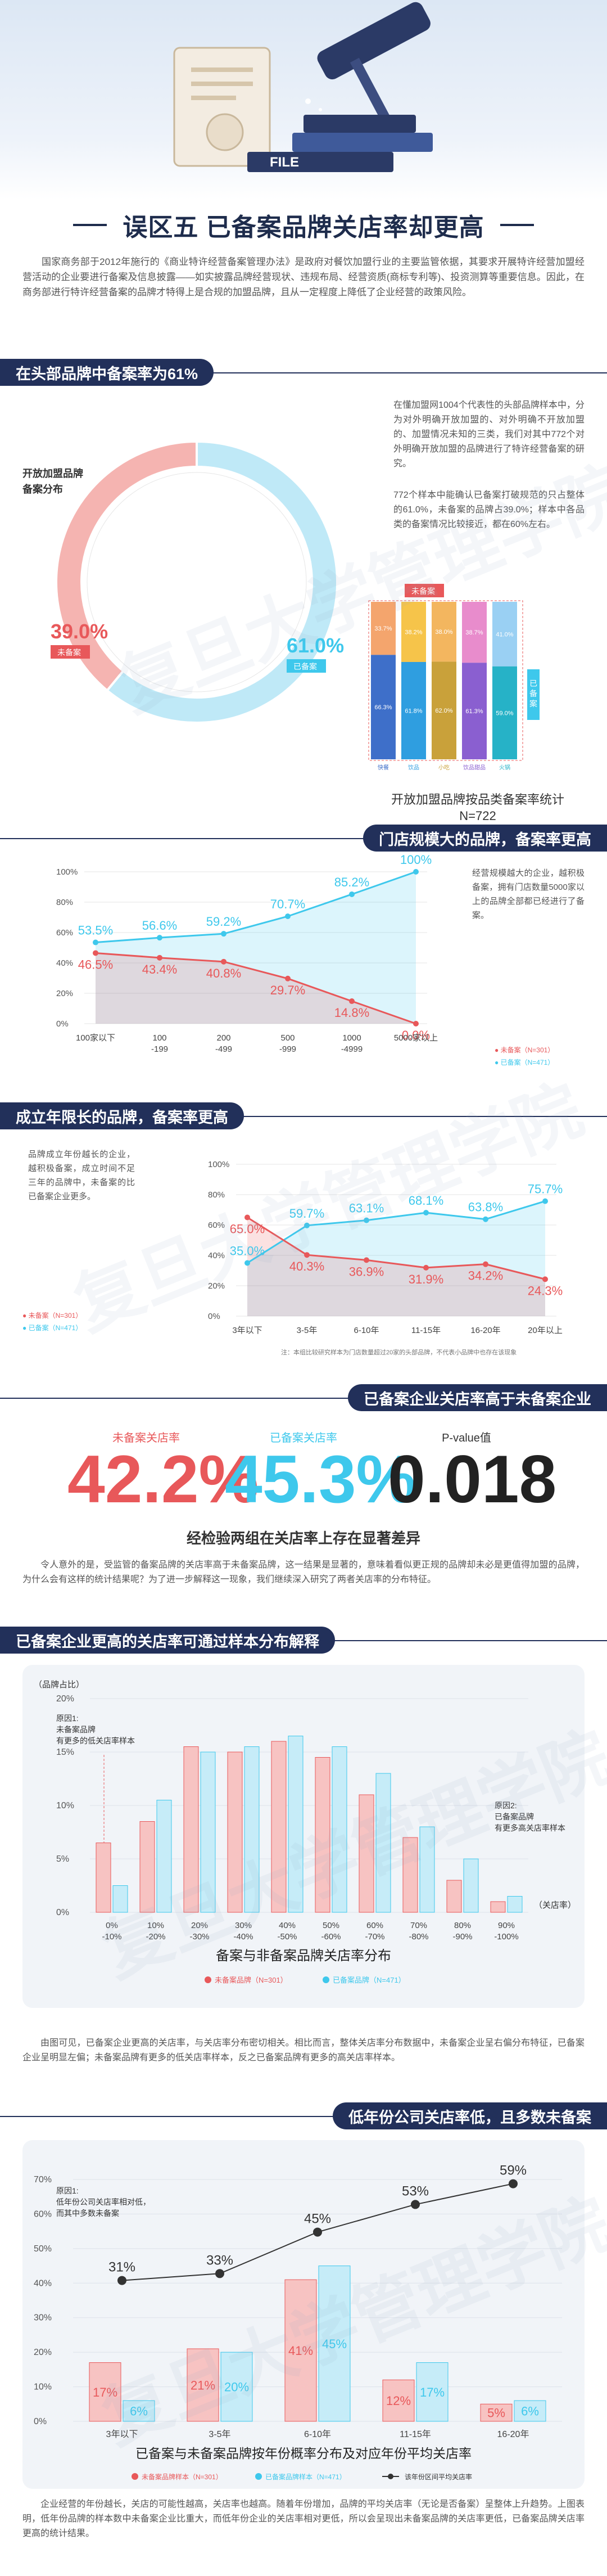 This screenshot has width=607, height=2576. I want to click on value-label-unfiled: 24.3%, so click(545, 1291).